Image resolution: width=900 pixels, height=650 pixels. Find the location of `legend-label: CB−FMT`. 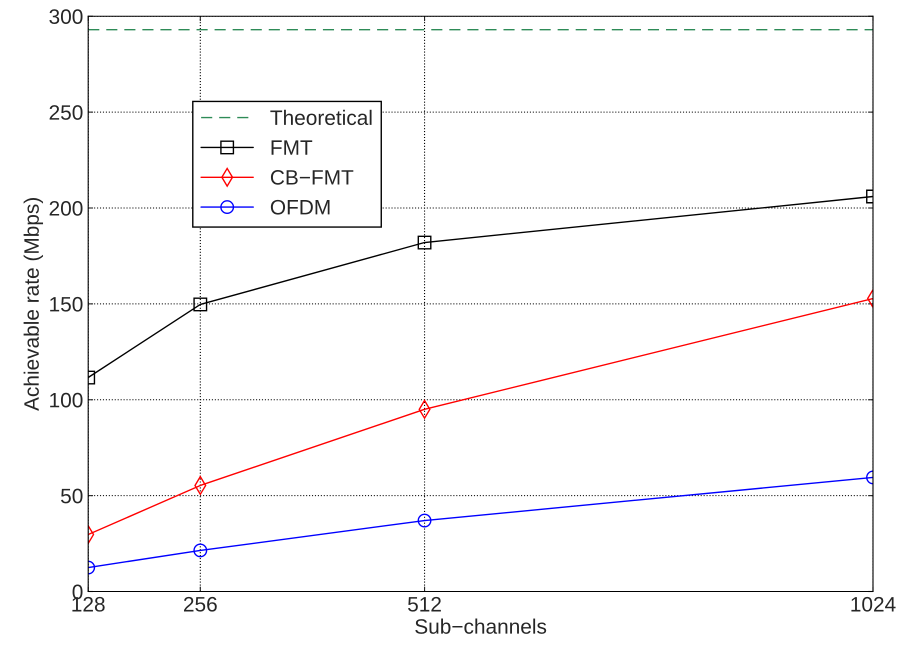

legend-label: CB−FMT is located at coordinates (312, 177).